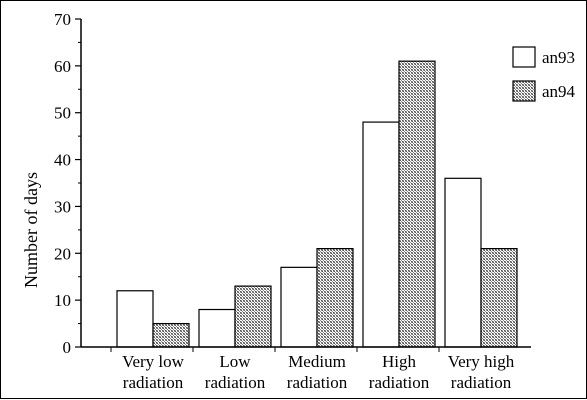 This screenshot has width=587, height=400. Describe the element at coordinates (481, 361) in the screenshot. I see `x-tick-label: Very high` at that location.